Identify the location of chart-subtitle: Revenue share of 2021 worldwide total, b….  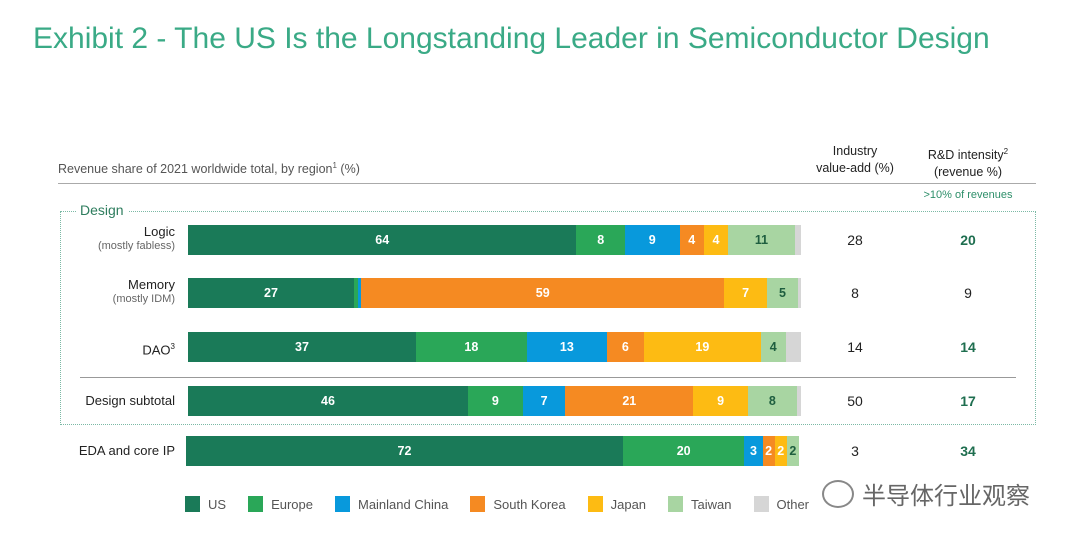
(209, 168).